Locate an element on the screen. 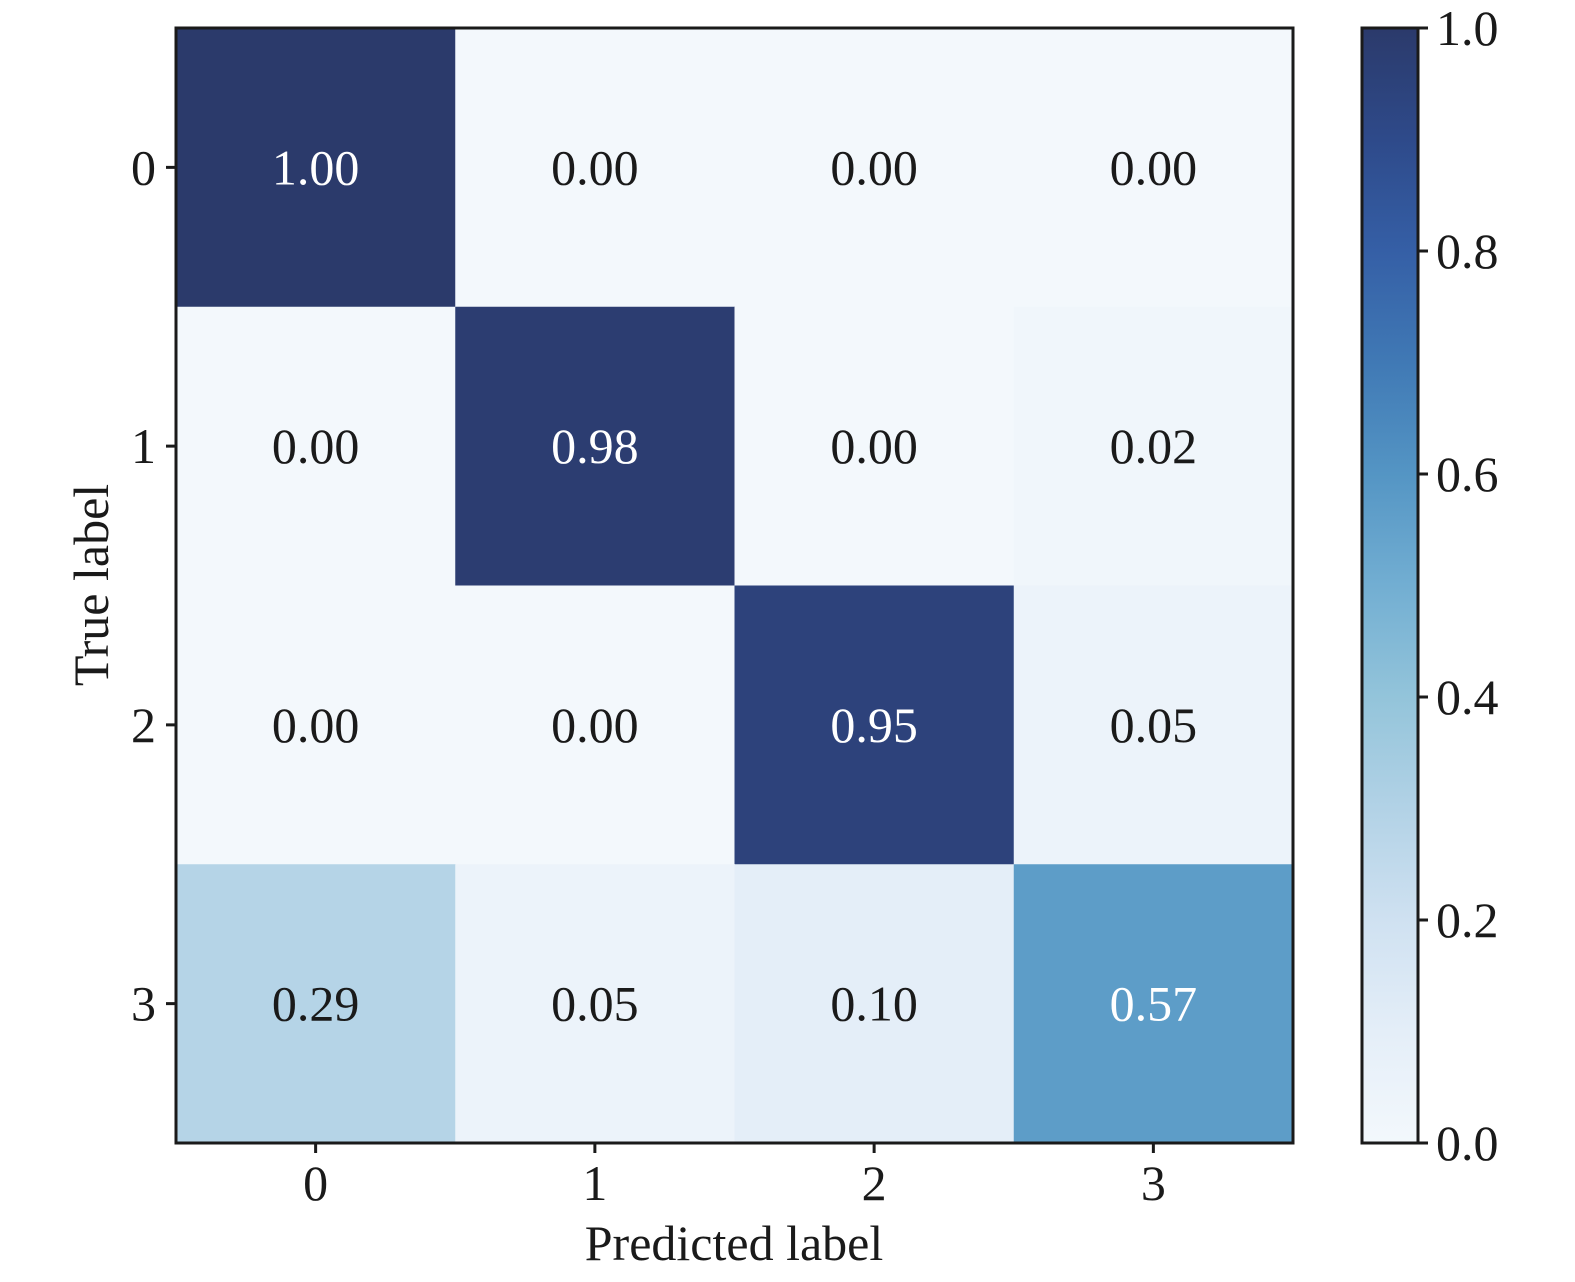 The width and height of the screenshot is (1575, 1282). cell-value-label-r0-c1: 0.00 is located at coordinates (595, 167).